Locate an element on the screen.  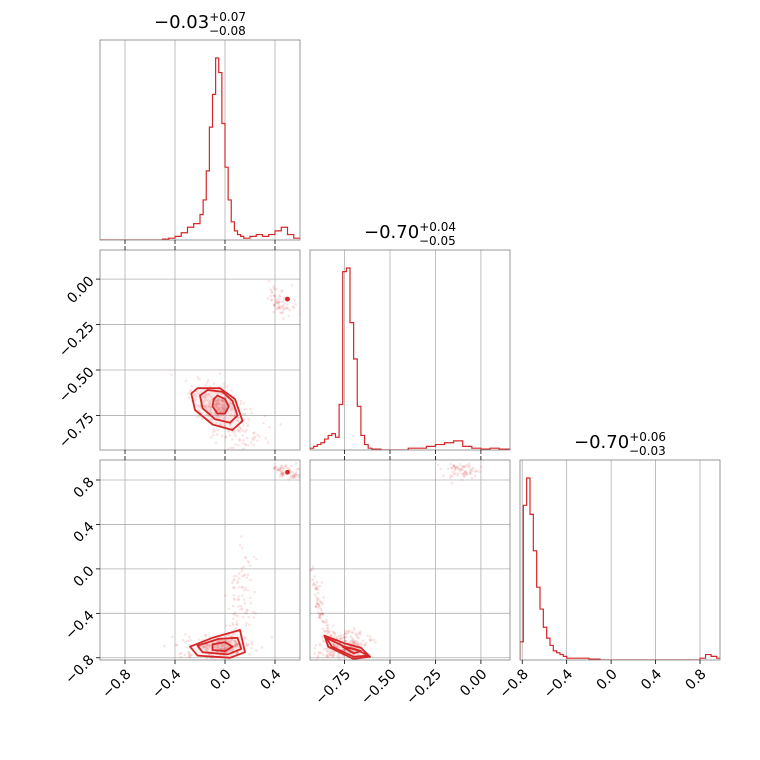
y-tick-label: −0.25 is located at coordinates (77, 340).